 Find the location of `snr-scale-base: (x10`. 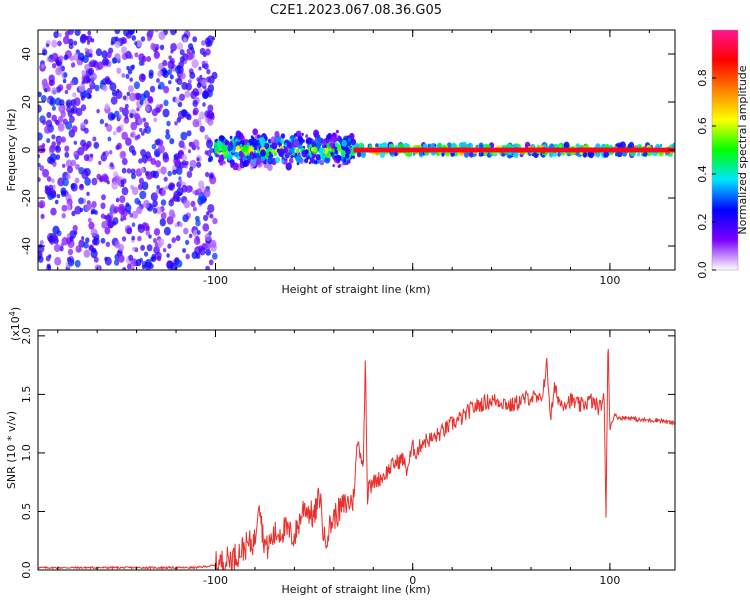

snr-scale-base: (x10 is located at coordinates (15, 328).